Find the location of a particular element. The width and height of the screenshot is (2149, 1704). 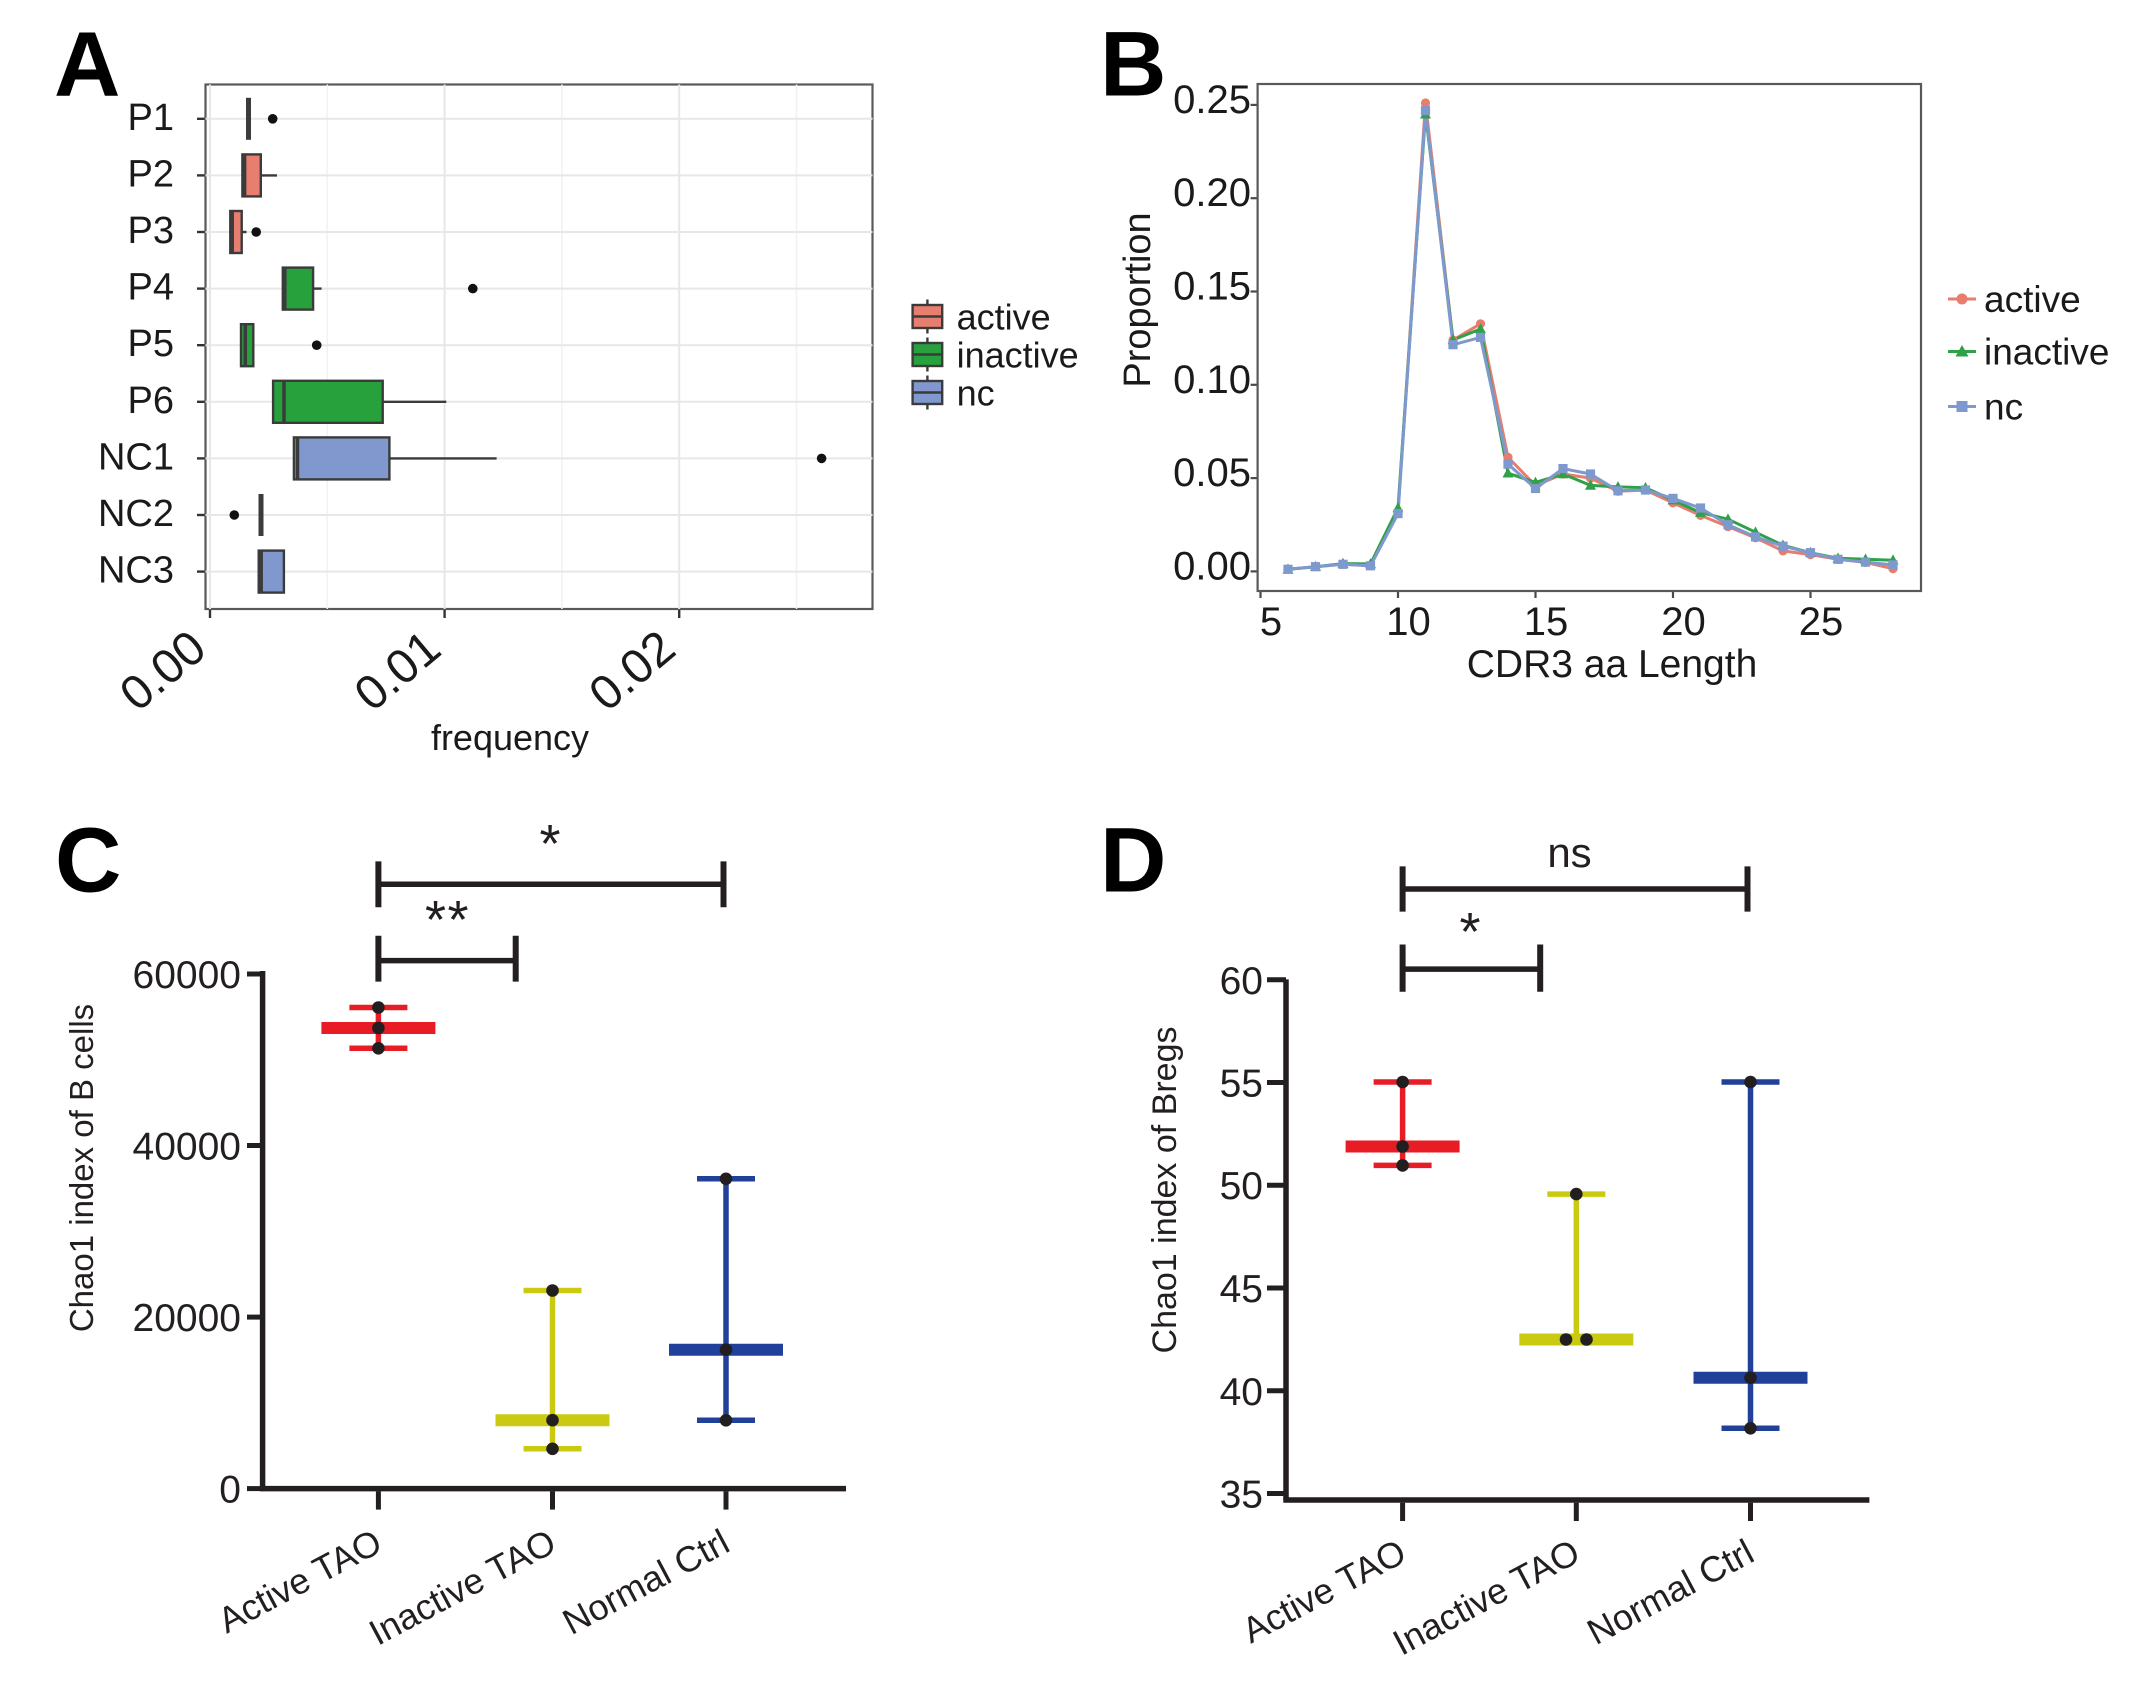

svg-text: 35 is located at coordinates (1241, 1495).